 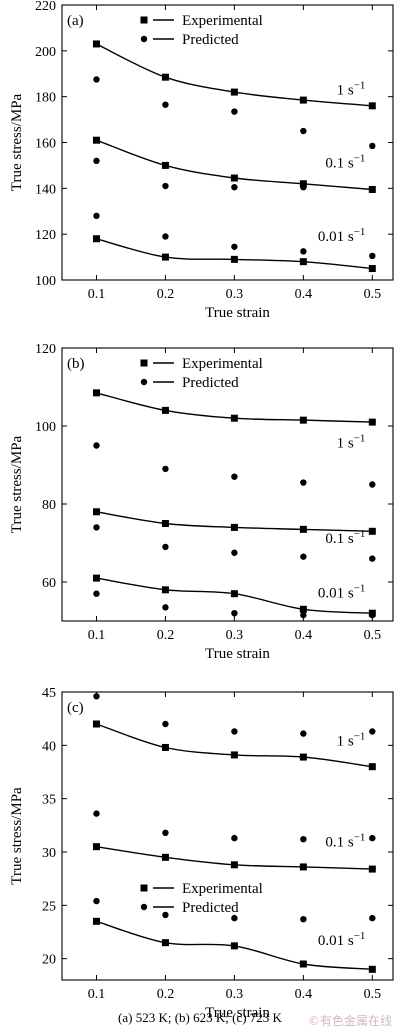 What do you see at coordinates (237, 1013) in the screenshot?
I see `x-axis-label: True strain` at bounding box center [237, 1013].